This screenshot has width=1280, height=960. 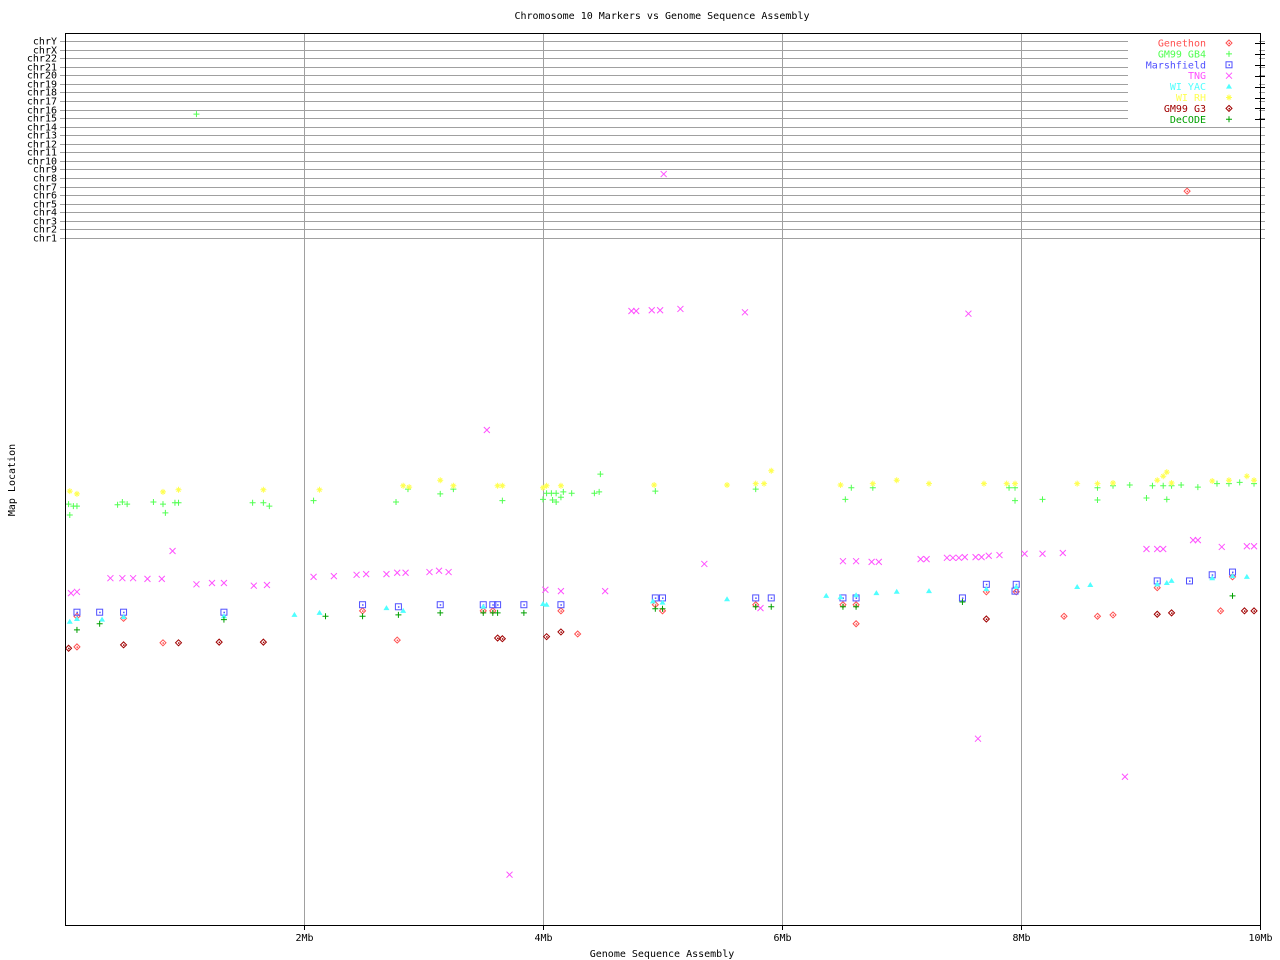 What do you see at coordinates (782, 938) in the screenshot?
I see `x-tick-label: 6Mb` at bounding box center [782, 938].